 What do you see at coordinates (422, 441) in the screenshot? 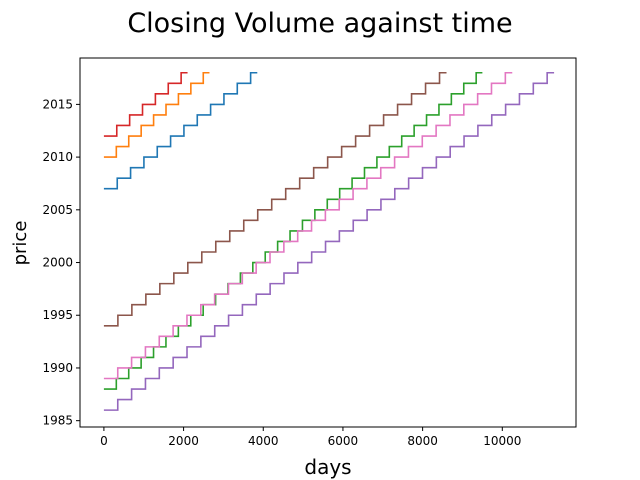
I see `x-tick-label: 8000` at bounding box center [422, 441].